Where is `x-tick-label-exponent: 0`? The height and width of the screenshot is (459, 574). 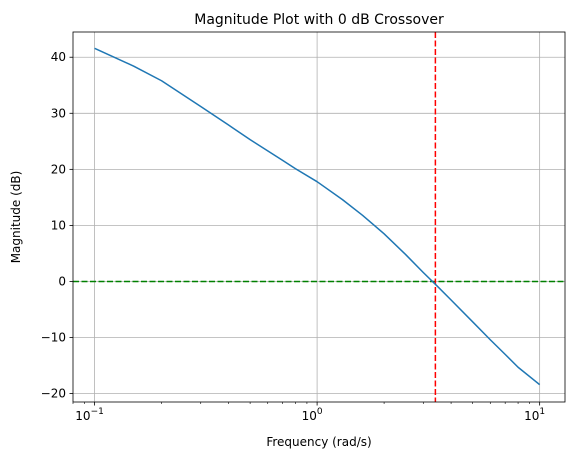
x-tick-label-exponent: 0 is located at coordinates (320, 412).